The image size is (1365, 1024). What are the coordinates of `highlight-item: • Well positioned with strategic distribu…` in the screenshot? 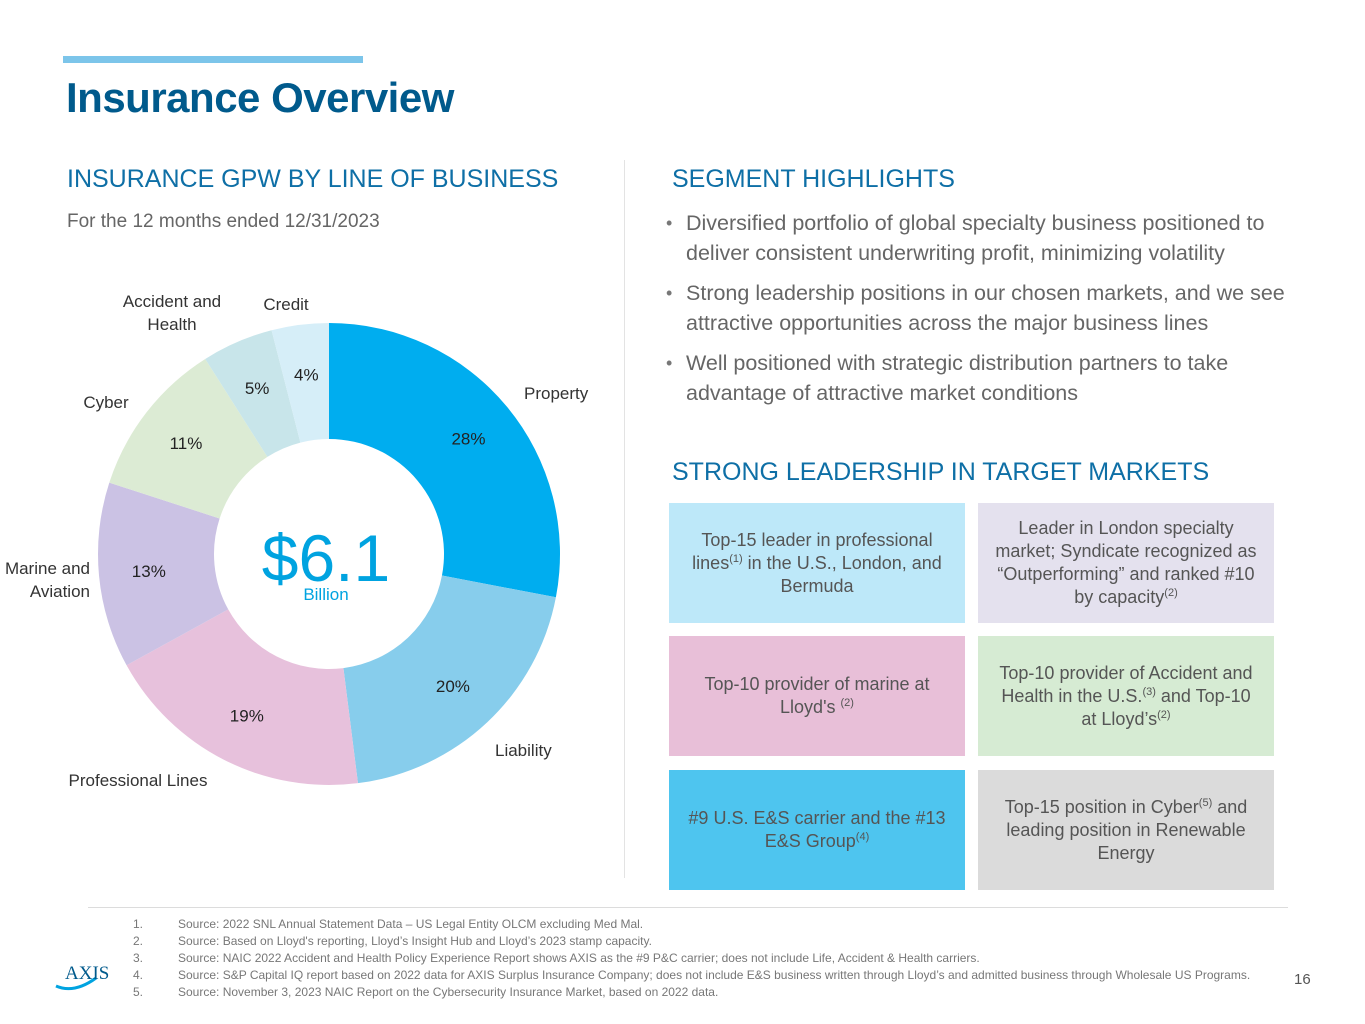 It's located at (986, 378).